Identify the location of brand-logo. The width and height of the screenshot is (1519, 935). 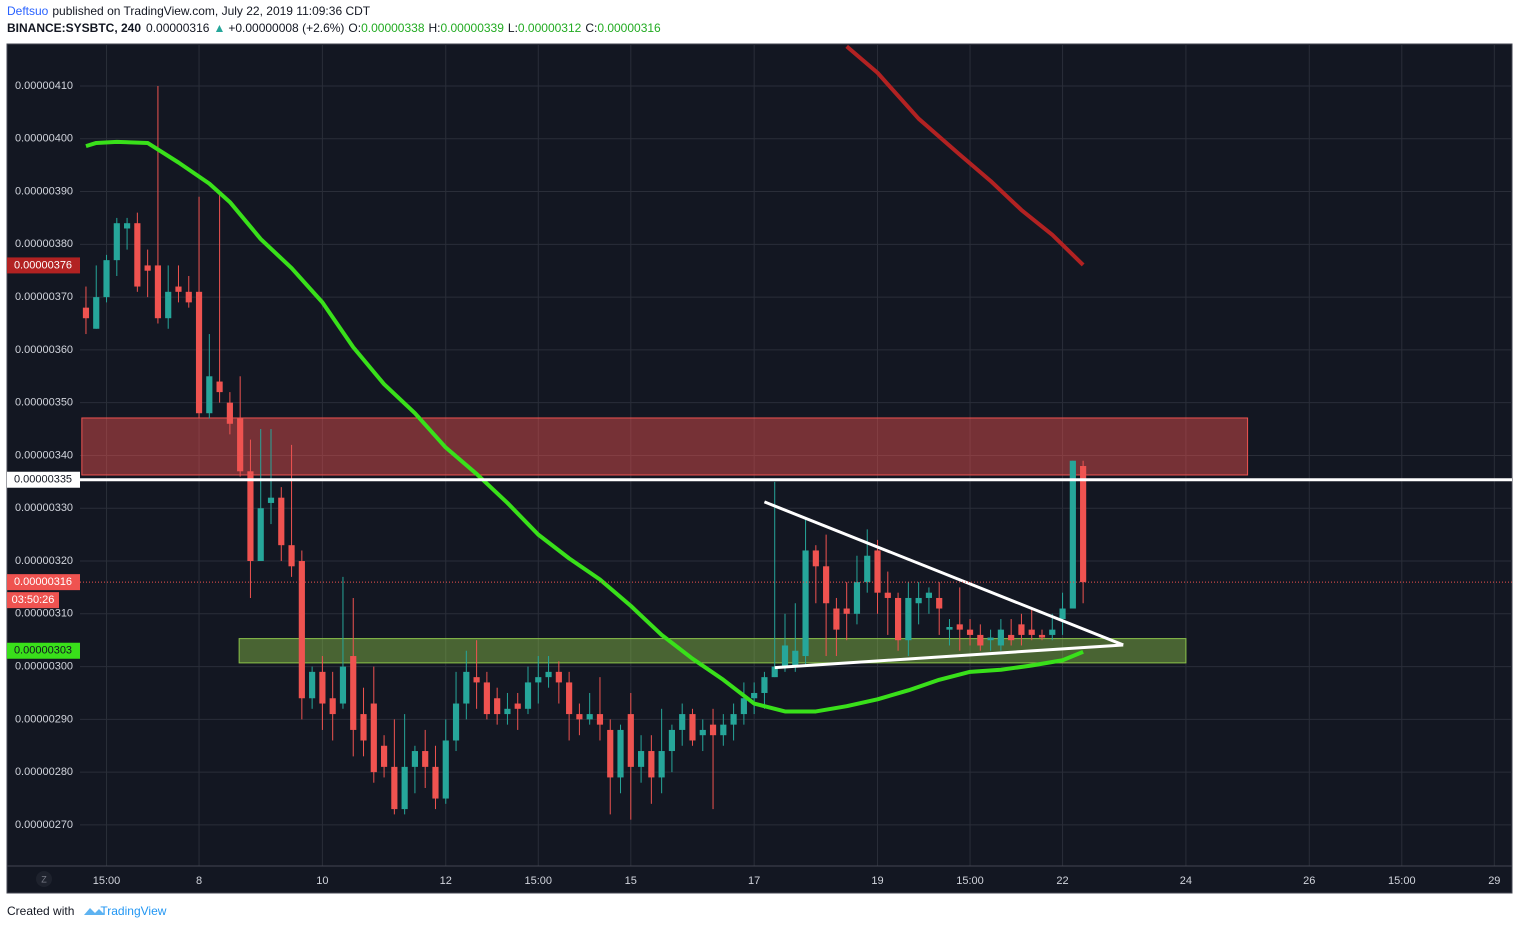
(94, 911).